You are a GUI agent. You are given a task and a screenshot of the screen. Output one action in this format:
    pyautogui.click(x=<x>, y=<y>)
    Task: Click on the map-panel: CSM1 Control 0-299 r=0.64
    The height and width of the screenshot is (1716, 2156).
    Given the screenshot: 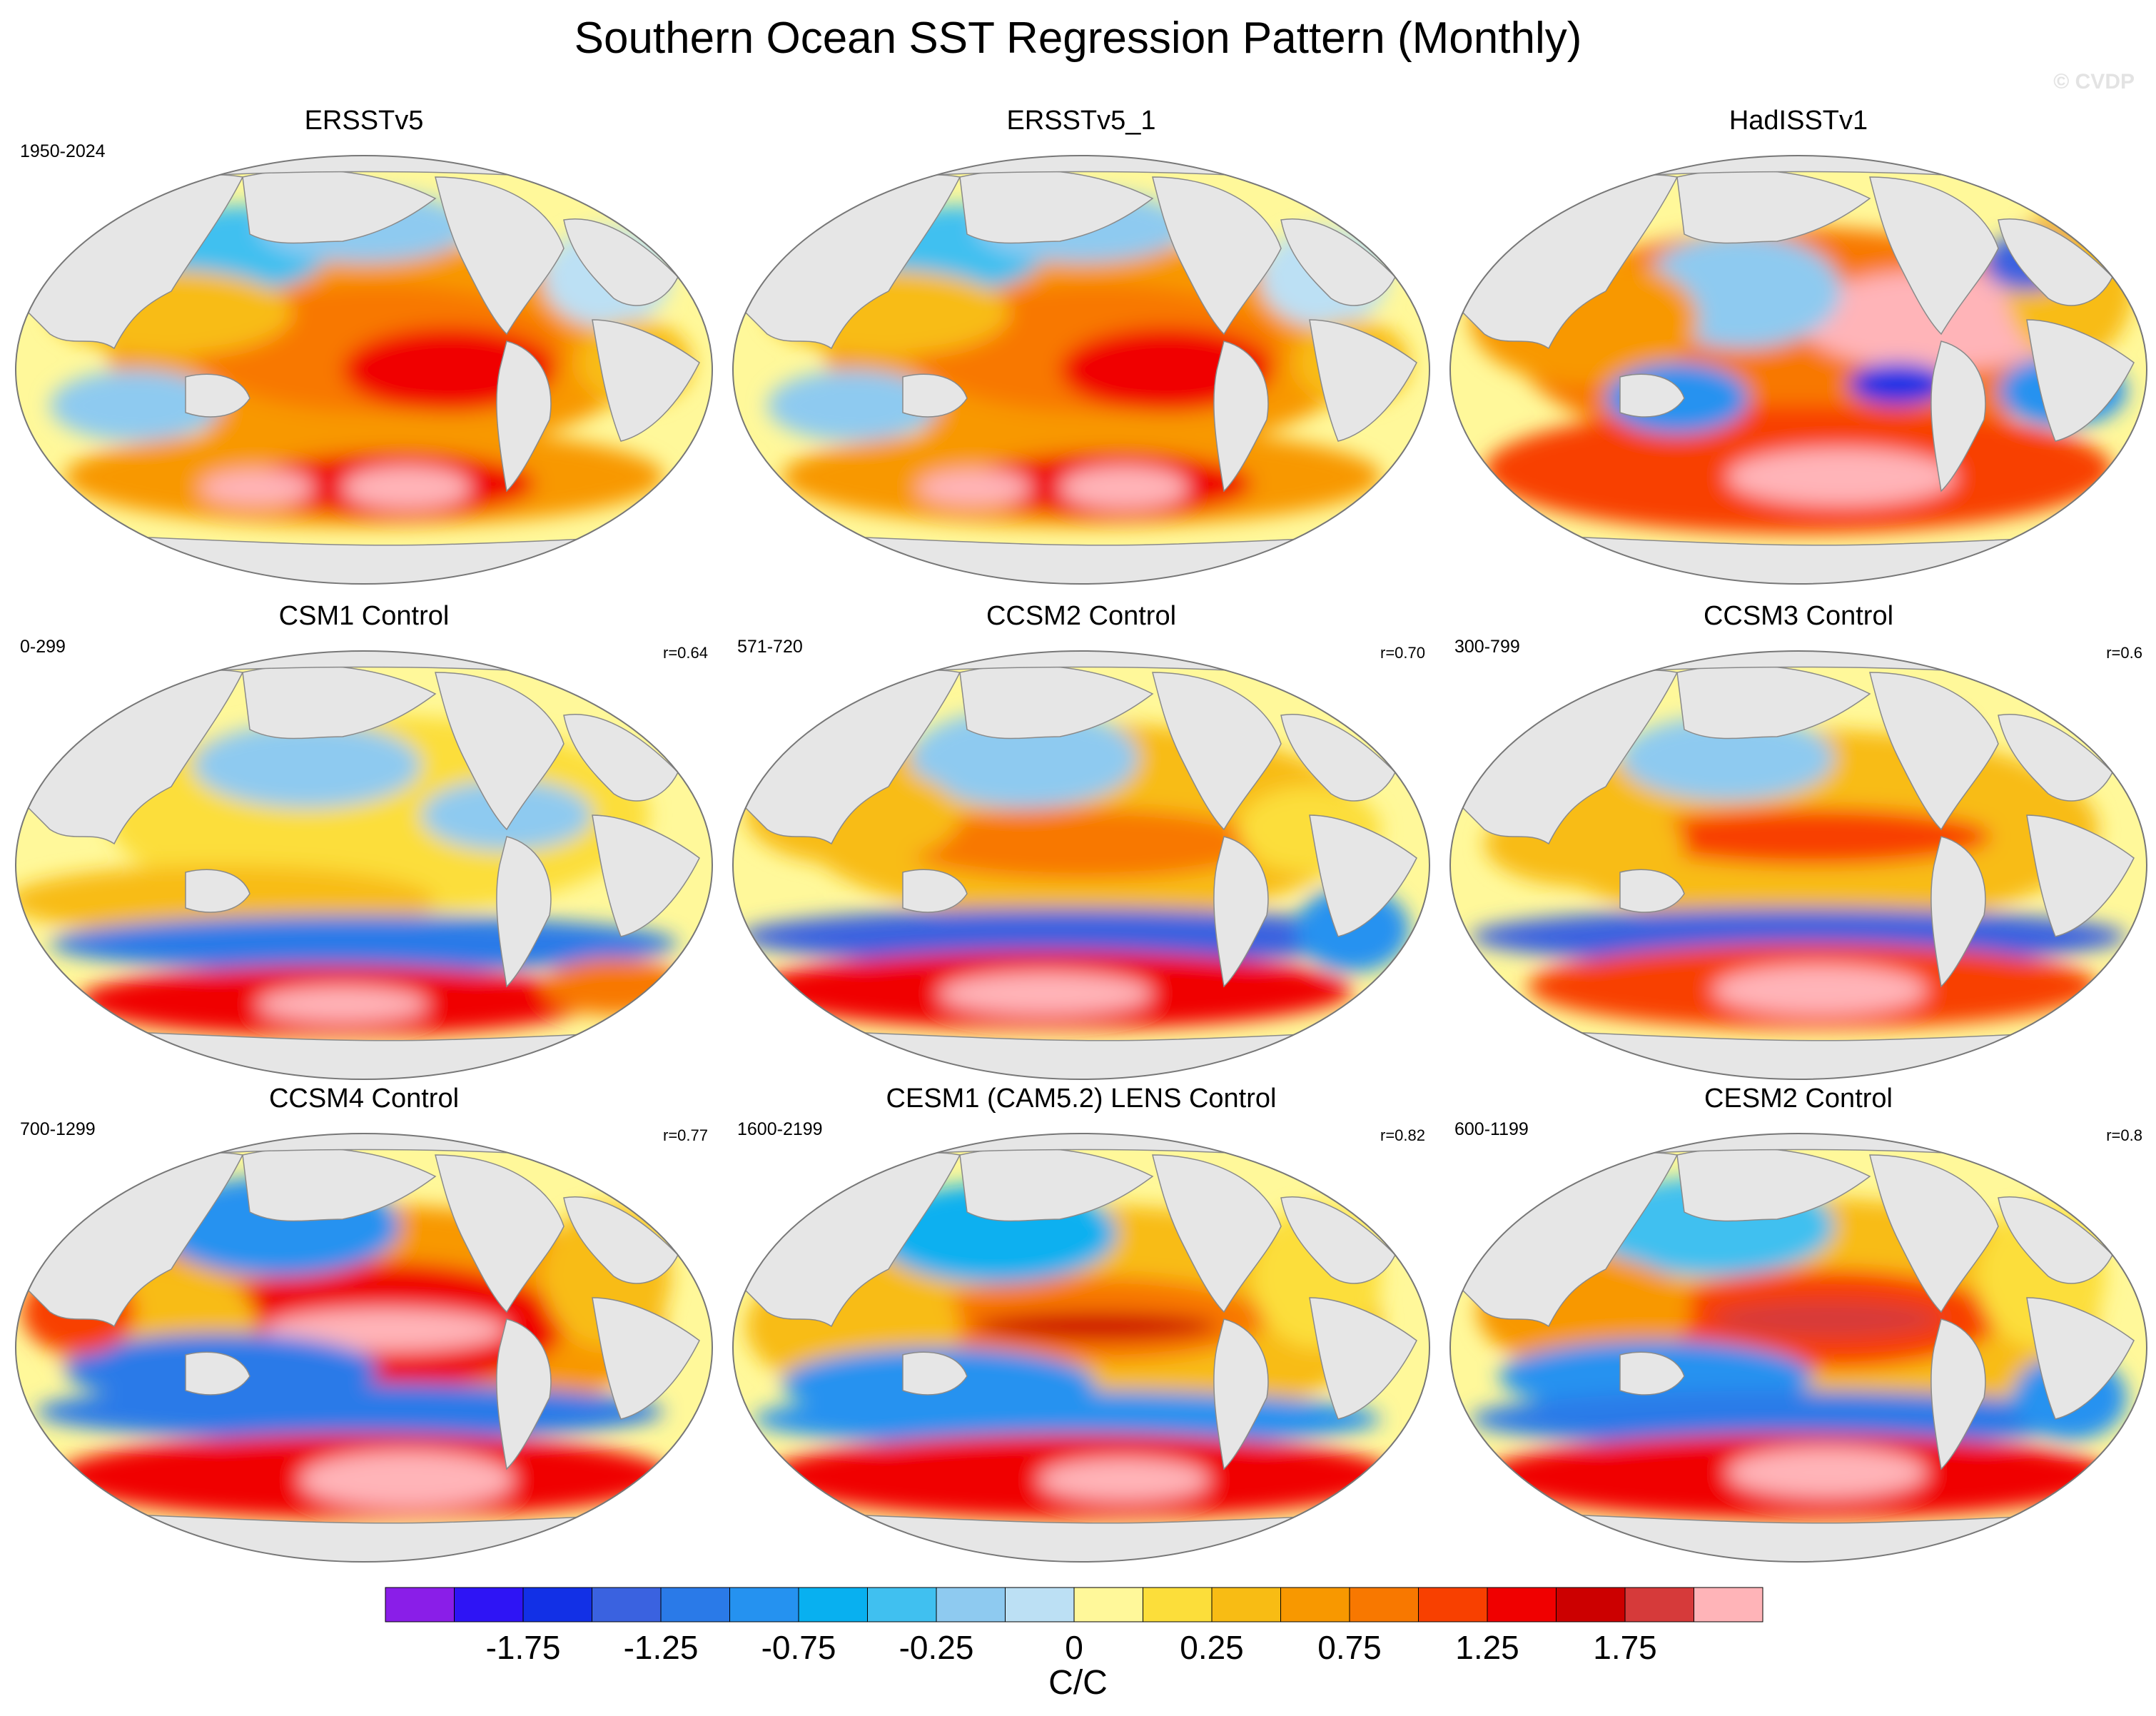 What is the action you would take?
    pyautogui.click(x=364, y=843)
    